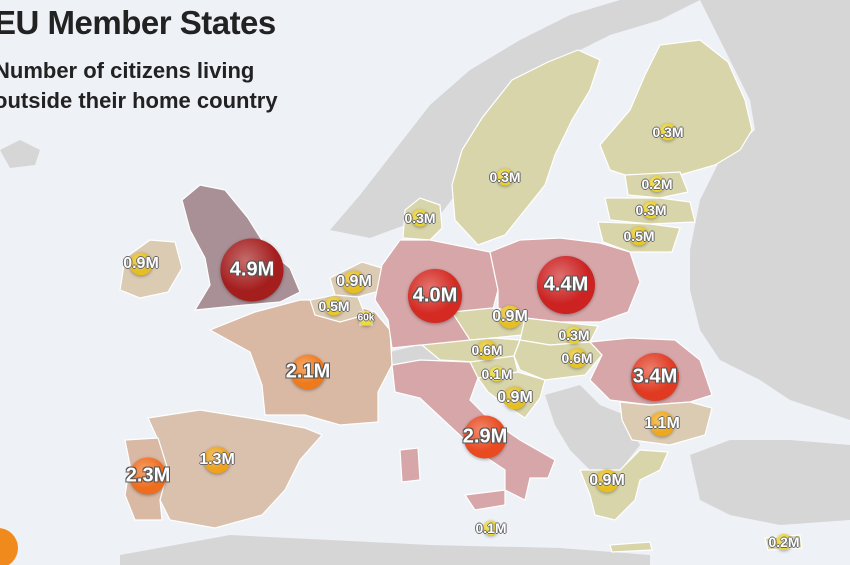 This screenshot has height=565, width=850. I want to click on russia-land, so click(770, 210).